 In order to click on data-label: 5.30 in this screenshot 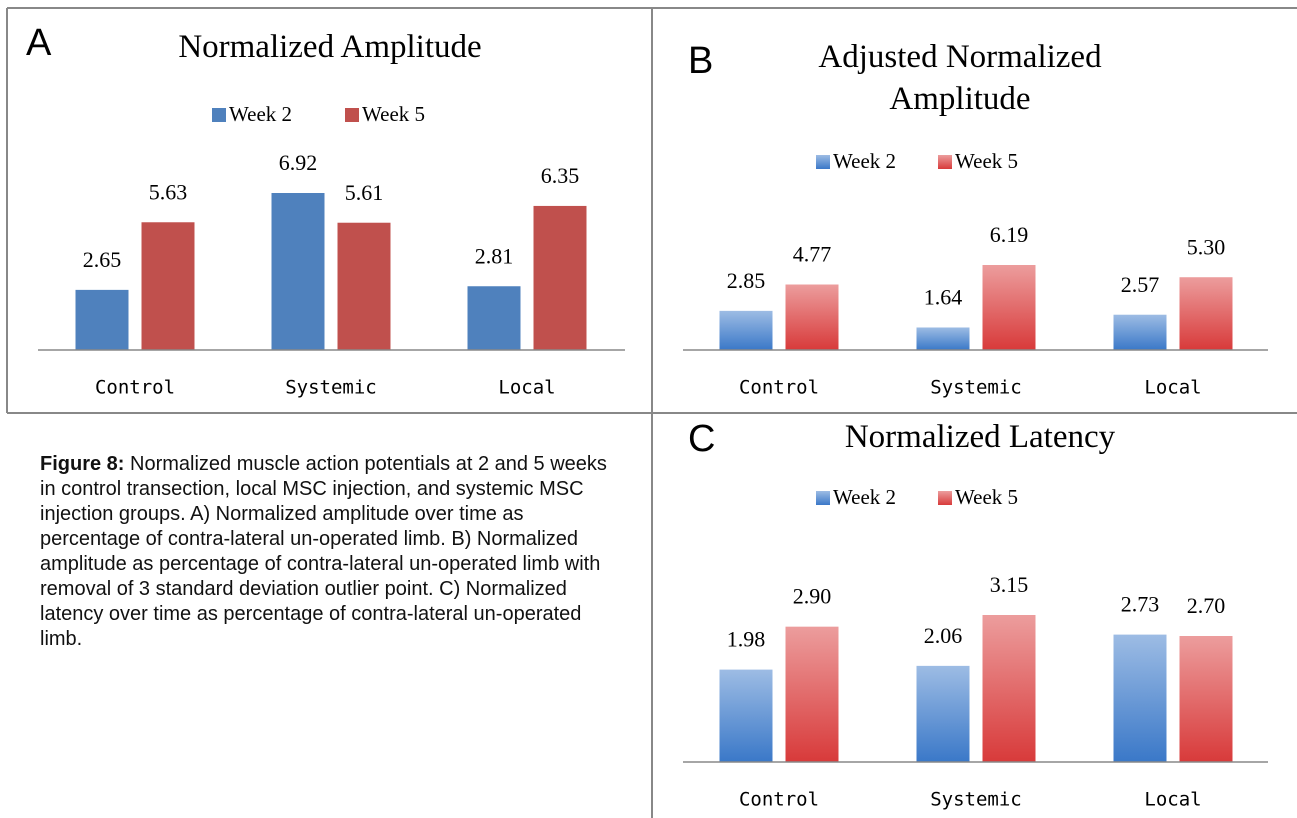, I will do `click(1206, 246)`.